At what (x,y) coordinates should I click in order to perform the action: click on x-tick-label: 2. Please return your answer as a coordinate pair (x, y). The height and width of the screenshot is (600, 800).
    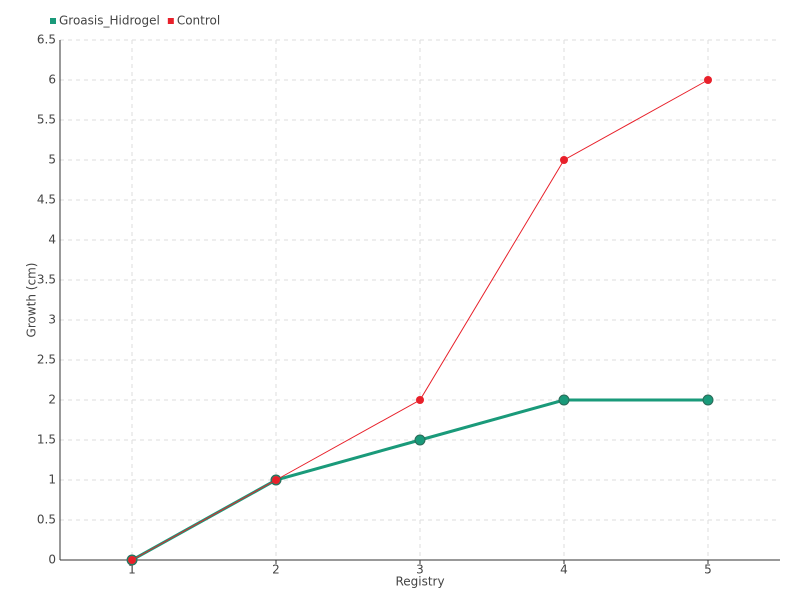
    Looking at the image, I should click on (276, 570).